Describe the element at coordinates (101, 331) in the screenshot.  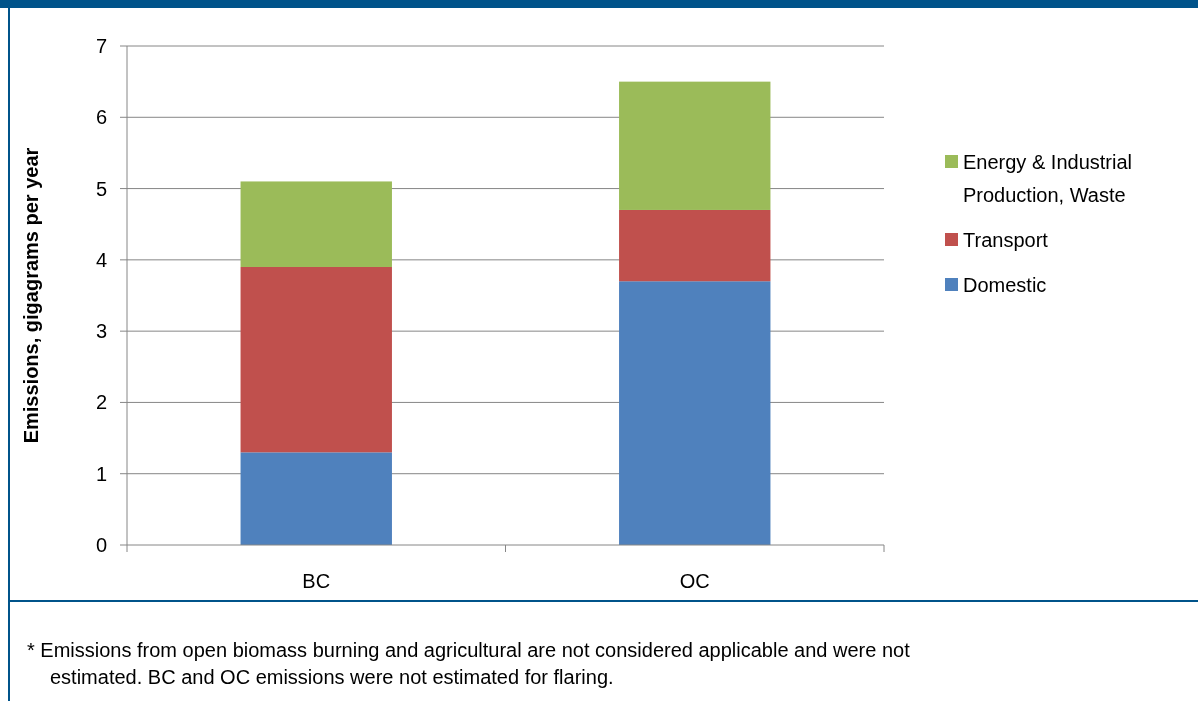
I see `y-tick-label: 3` at that location.